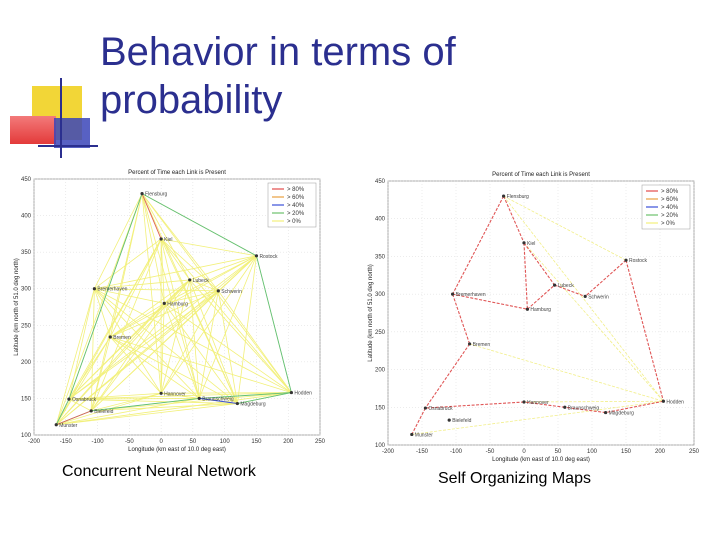  What do you see at coordinates (33, 130) in the screenshot?
I see `accent-red-block` at bounding box center [33, 130].